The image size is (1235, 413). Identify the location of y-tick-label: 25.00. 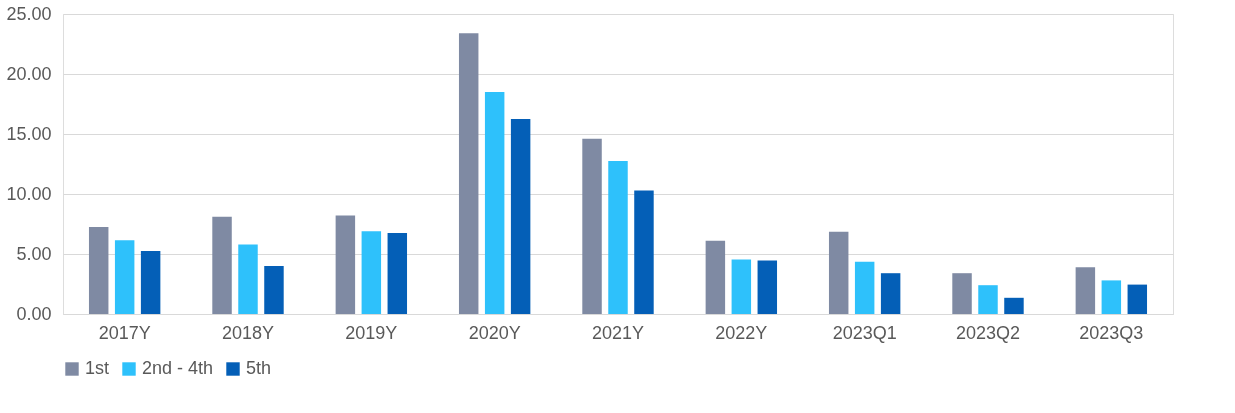
(29, 13).